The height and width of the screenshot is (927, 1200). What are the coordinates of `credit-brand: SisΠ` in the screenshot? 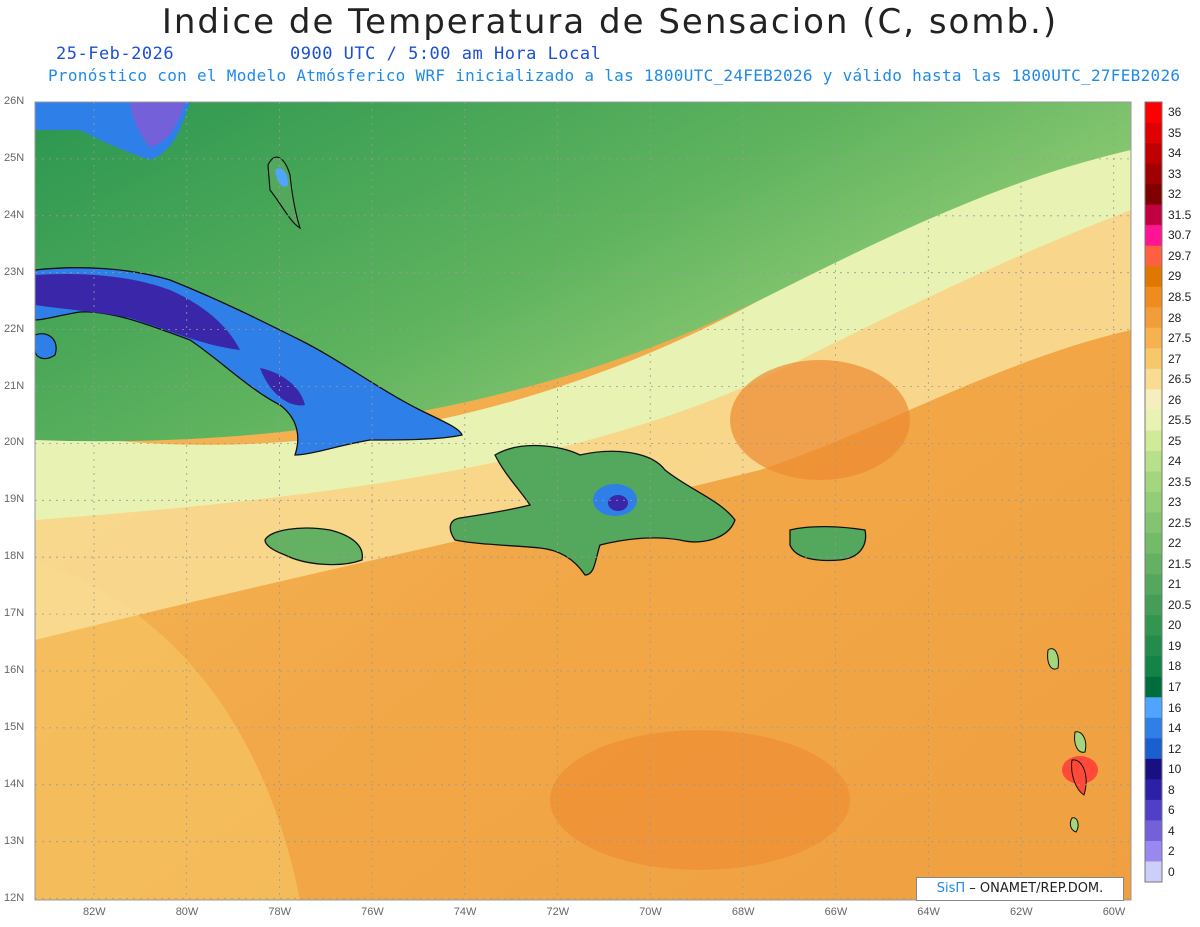 It's located at (951, 888).